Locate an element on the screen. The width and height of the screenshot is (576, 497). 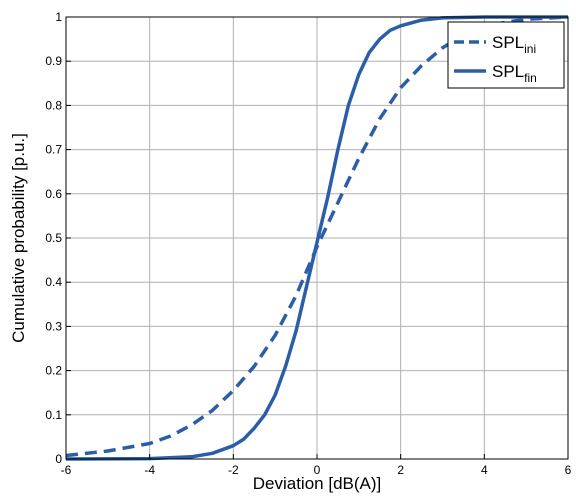
y-tick-label: 0.6 is located at coordinates (53, 194).